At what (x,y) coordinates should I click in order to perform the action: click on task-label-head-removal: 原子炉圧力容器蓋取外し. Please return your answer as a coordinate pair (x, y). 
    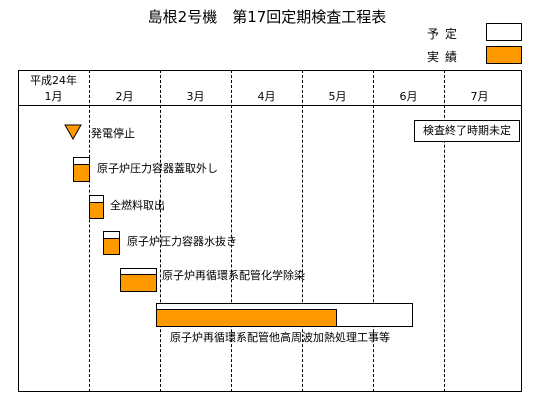
    Looking at the image, I should click on (157, 168).